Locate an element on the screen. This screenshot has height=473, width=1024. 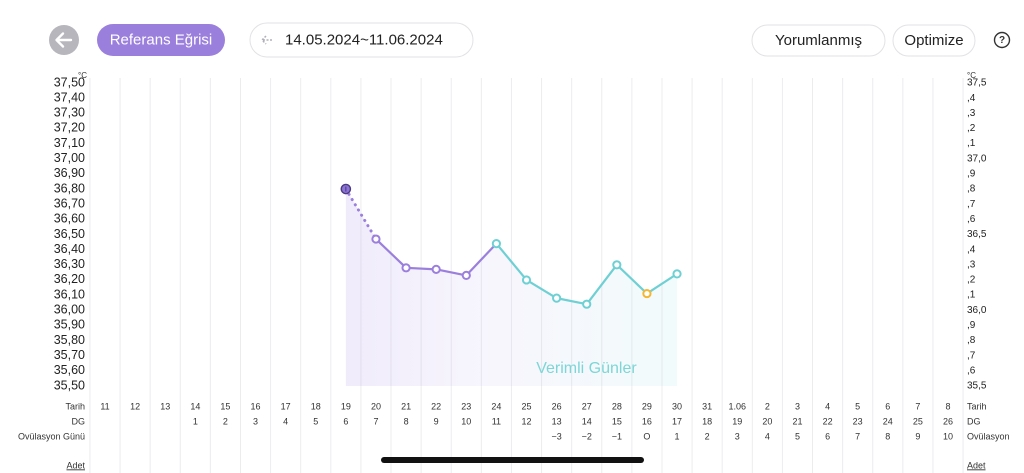
date-label: 12 is located at coordinates (135, 406).